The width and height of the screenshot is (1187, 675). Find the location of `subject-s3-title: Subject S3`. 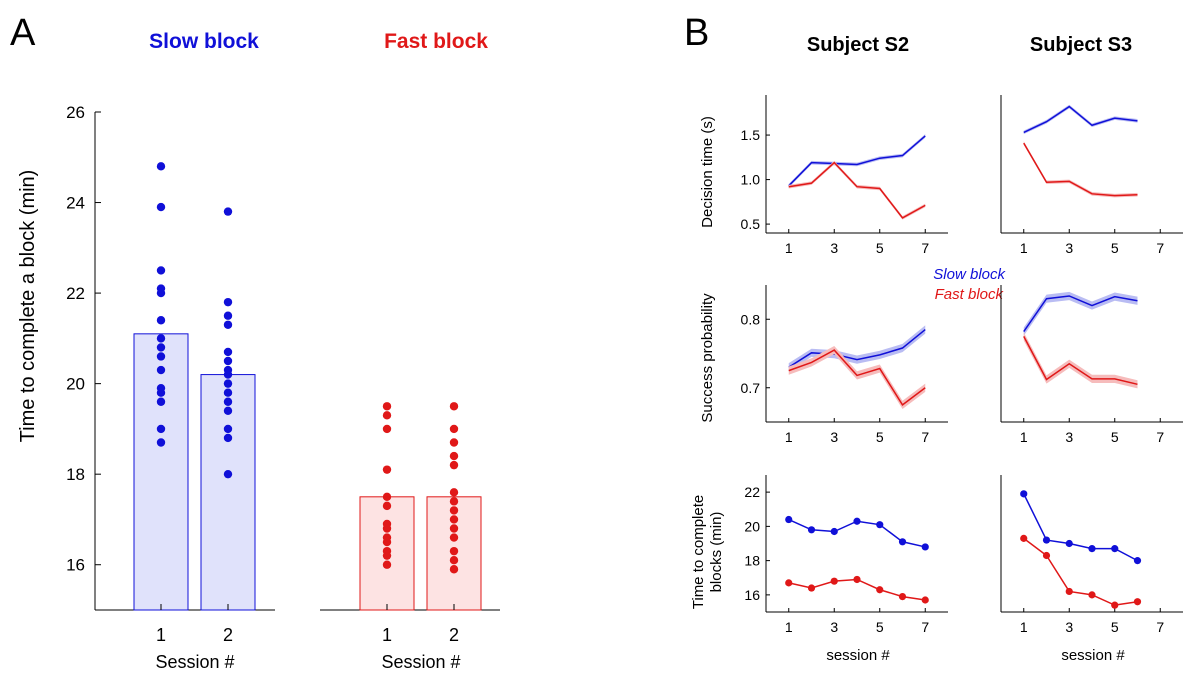

subject-s3-title: Subject S3 is located at coordinates (1081, 45).